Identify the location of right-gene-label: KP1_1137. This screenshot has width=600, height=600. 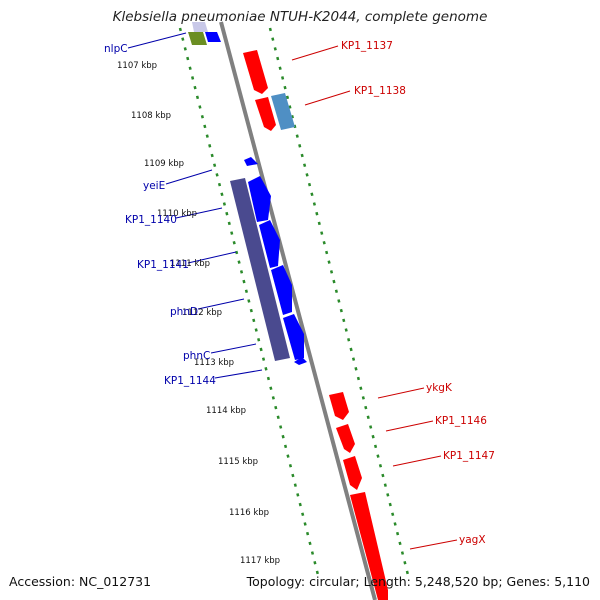
(367, 46).